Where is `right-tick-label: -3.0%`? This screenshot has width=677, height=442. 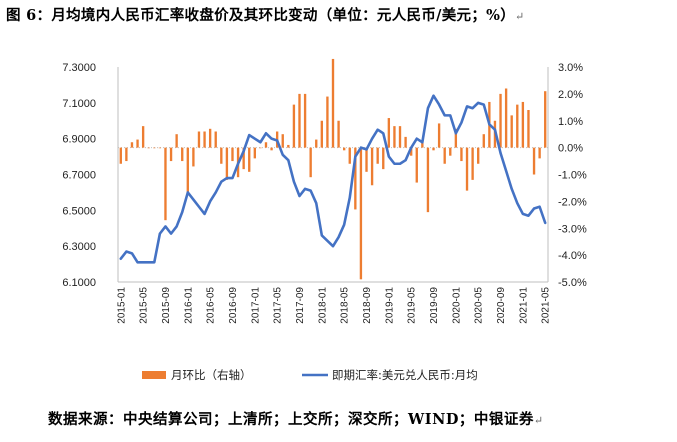
right-tick-label: -3.0% is located at coordinates (572, 229).